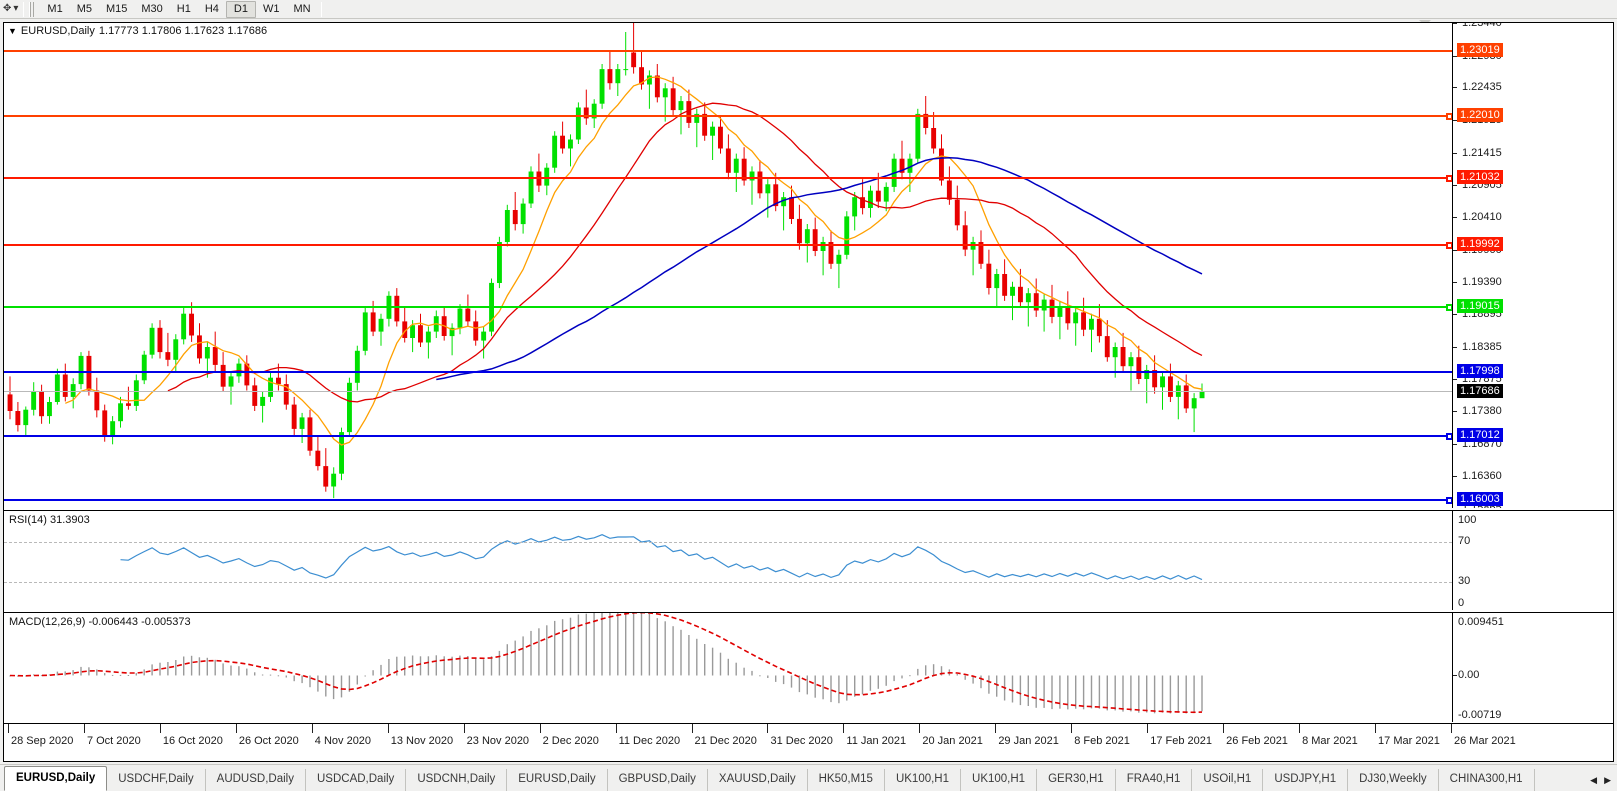 This screenshot has width=1617, height=791. What do you see at coordinates (1482, 476) in the screenshot?
I see `price-tick-label: 1.16360` at bounding box center [1482, 476].